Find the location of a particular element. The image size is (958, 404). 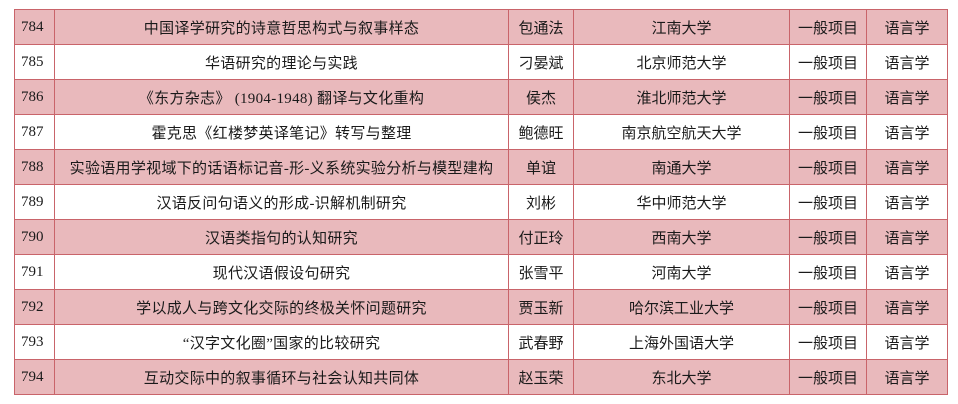

institution-cell: 北京师范大学 is located at coordinates (681, 62).